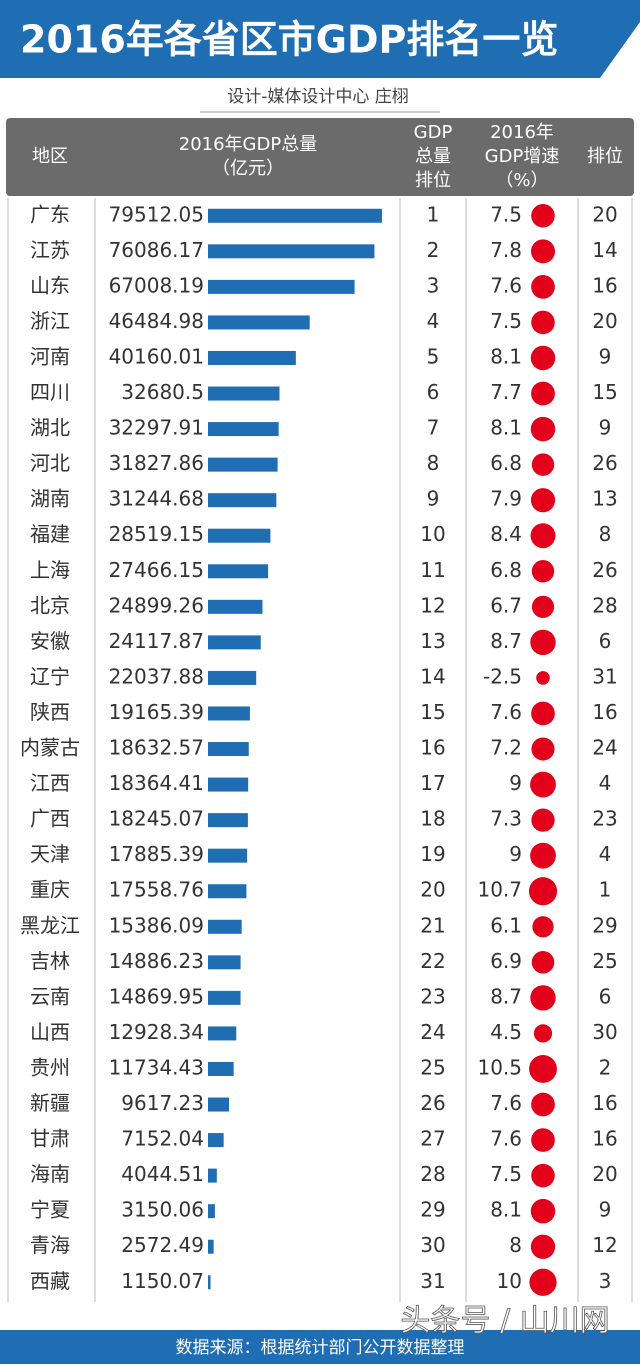 The height and width of the screenshot is (1368, 640). I want to click on gdp-value: 24899.26, so click(156, 605).